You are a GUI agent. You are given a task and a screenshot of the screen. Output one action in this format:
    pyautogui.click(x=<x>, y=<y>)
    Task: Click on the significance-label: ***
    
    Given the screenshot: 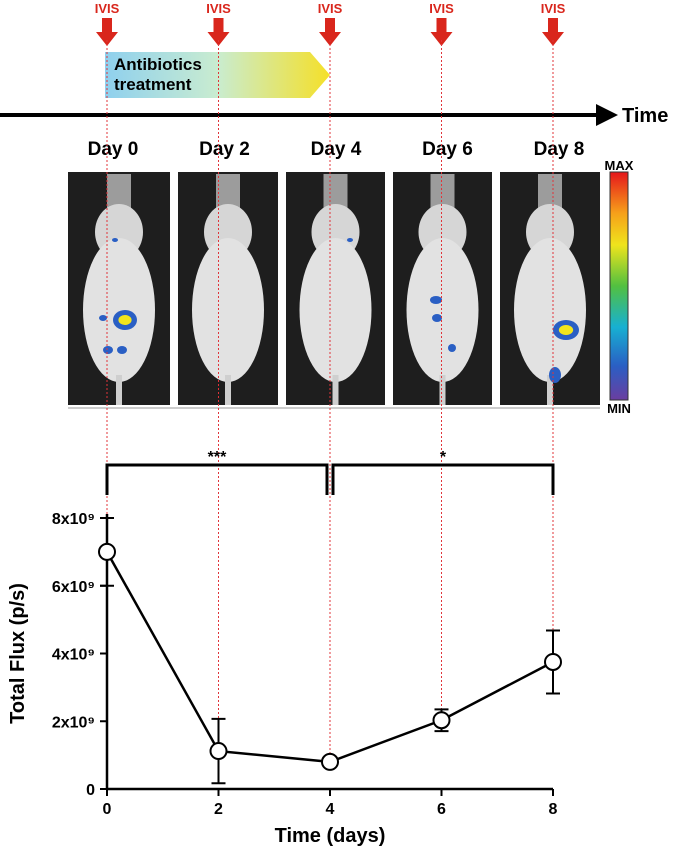 What is the action you would take?
    pyautogui.click(x=217, y=457)
    